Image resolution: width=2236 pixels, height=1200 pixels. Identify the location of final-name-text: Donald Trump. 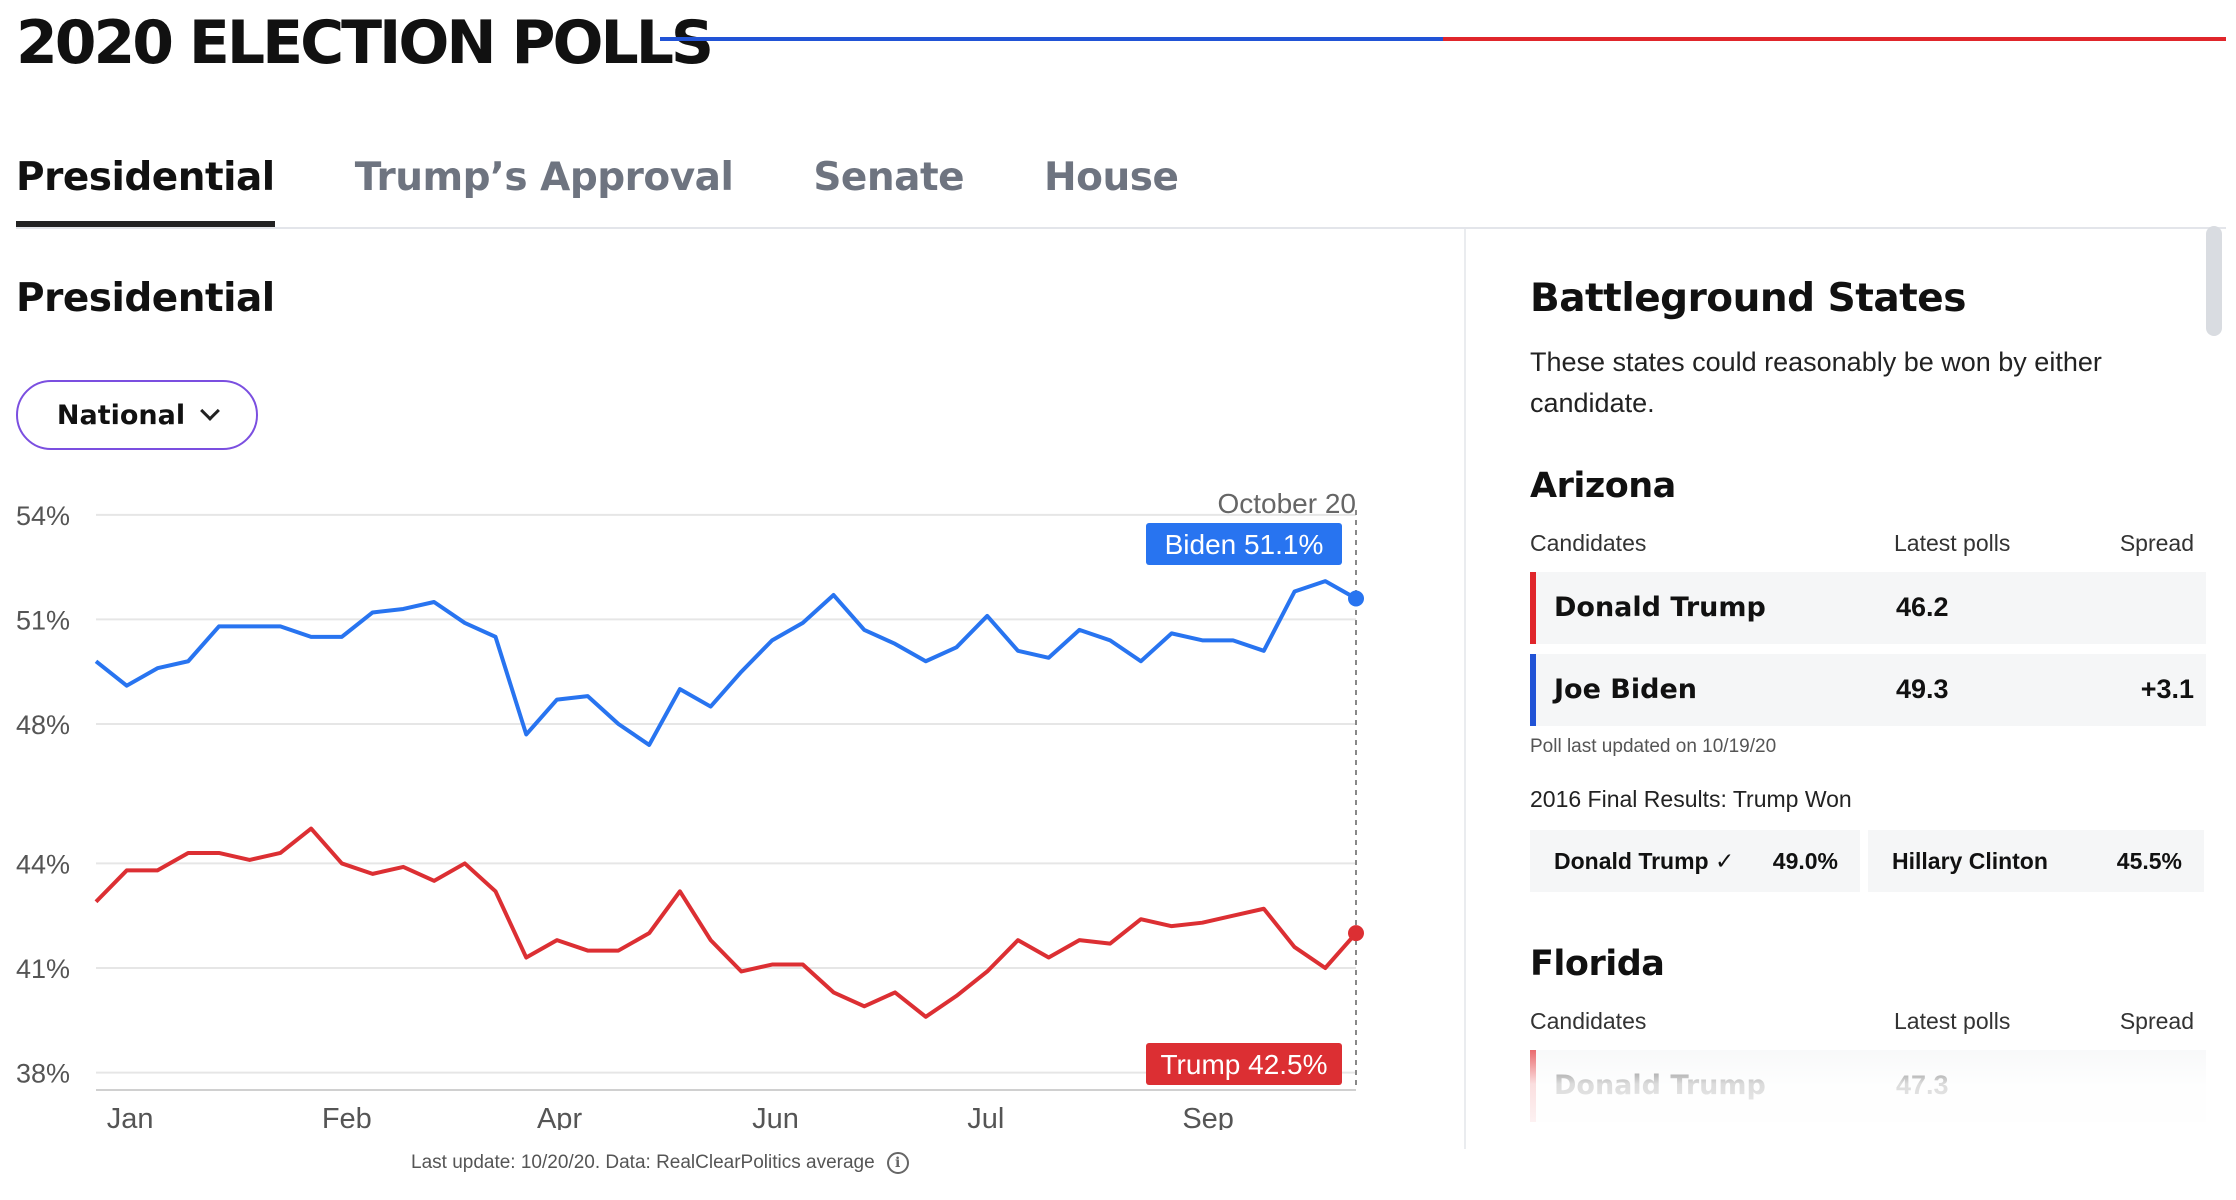
(1631, 861).